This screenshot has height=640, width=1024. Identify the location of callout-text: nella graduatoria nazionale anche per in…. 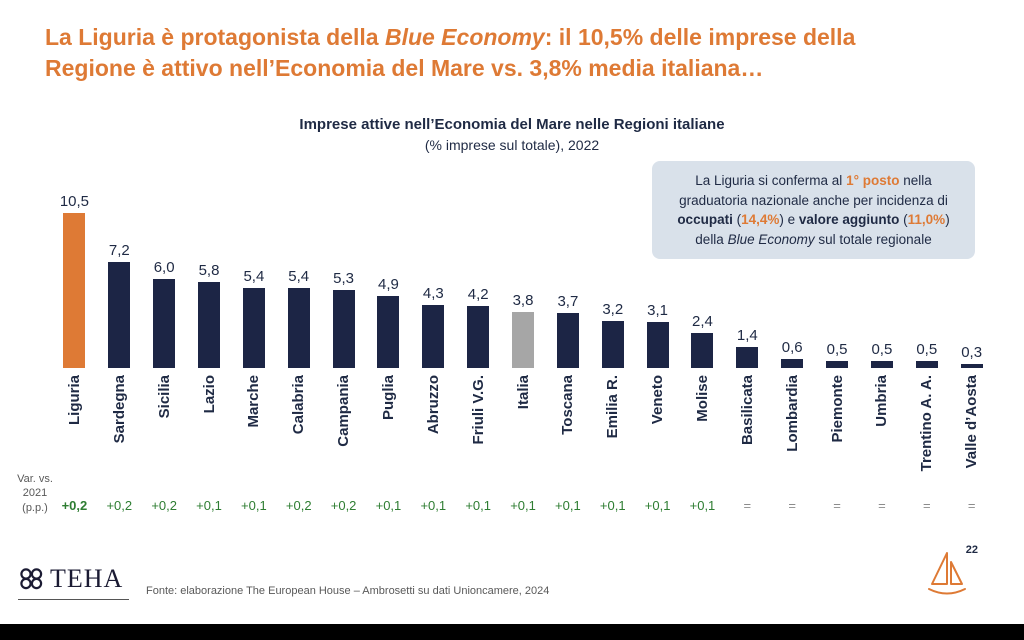
(813, 190).